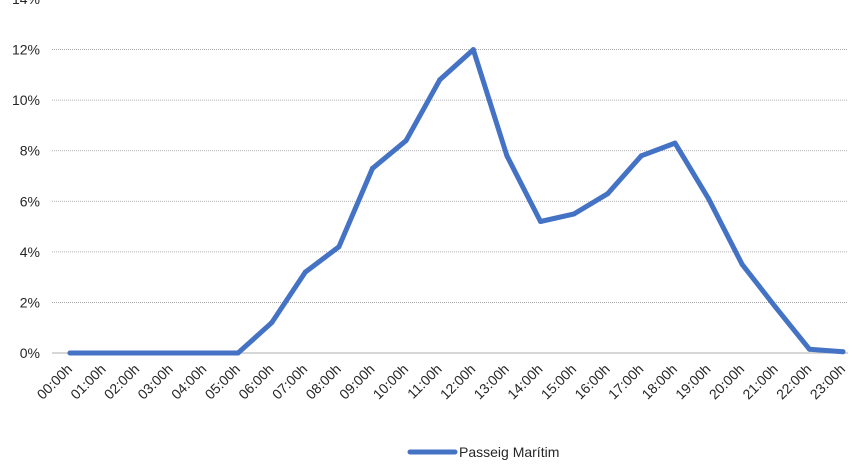  What do you see at coordinates (828, 382) in the screenshot?
I see `x-tick-label: 23:00h` at bounding box center [828, 382].